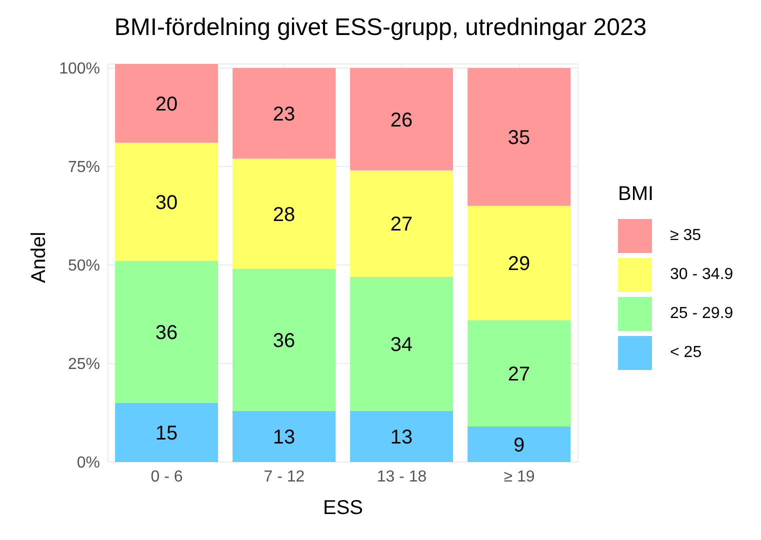 The width and height of the screenshot is (761, 540). I want to click on data-label: 15, so click(166, 433).